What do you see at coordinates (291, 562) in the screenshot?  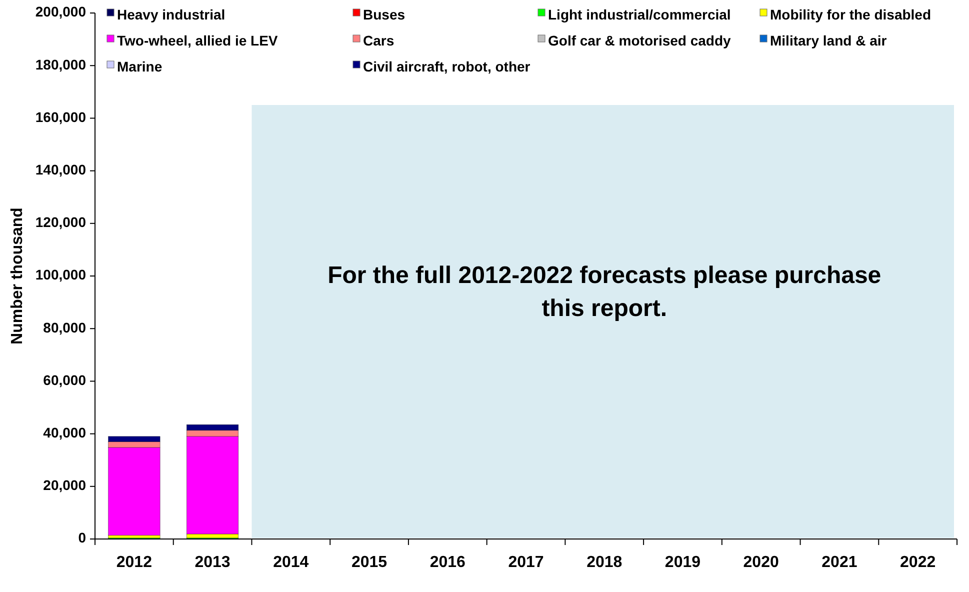 I see `x-tick-label: 2014` at bounding box center [291, 562].